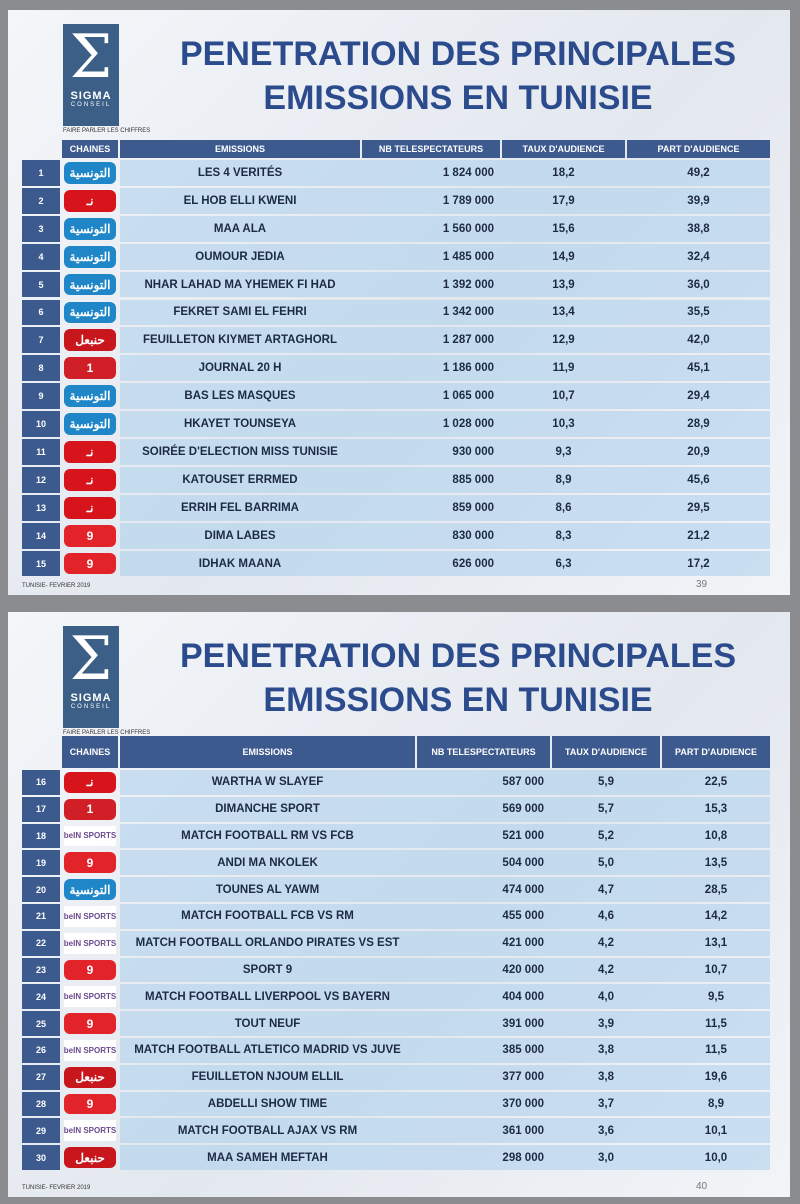  I want to click on footer: TUNISIE- FEVRIER 2019, so click(56, 586).